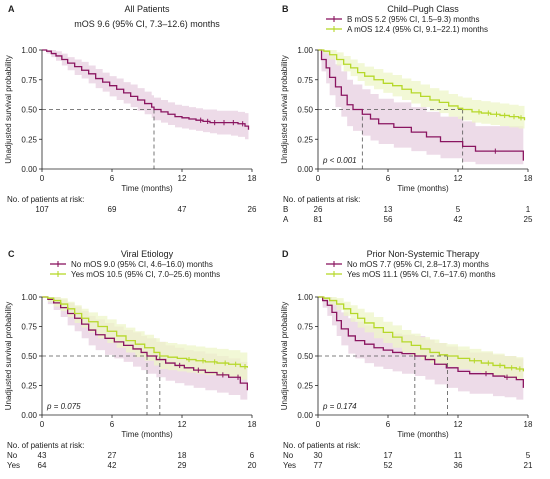 Image resolution: width=550 pixels, height=479 pixels. Describe the element at coordinates (421, 274) in the screenshot. I see `legend-label: Yes mOS 11.1 (95% CI, 7.6–17.6) months` at that location.